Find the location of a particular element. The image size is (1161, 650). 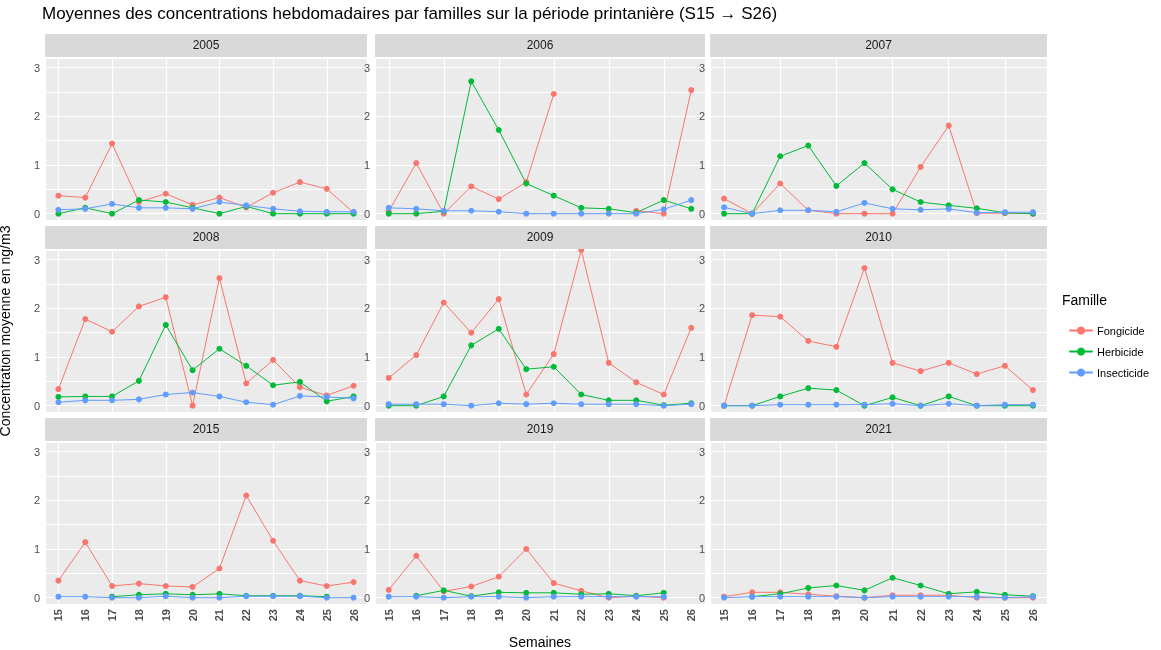

chart-title: 2008 is located at coordinates (206, 237).